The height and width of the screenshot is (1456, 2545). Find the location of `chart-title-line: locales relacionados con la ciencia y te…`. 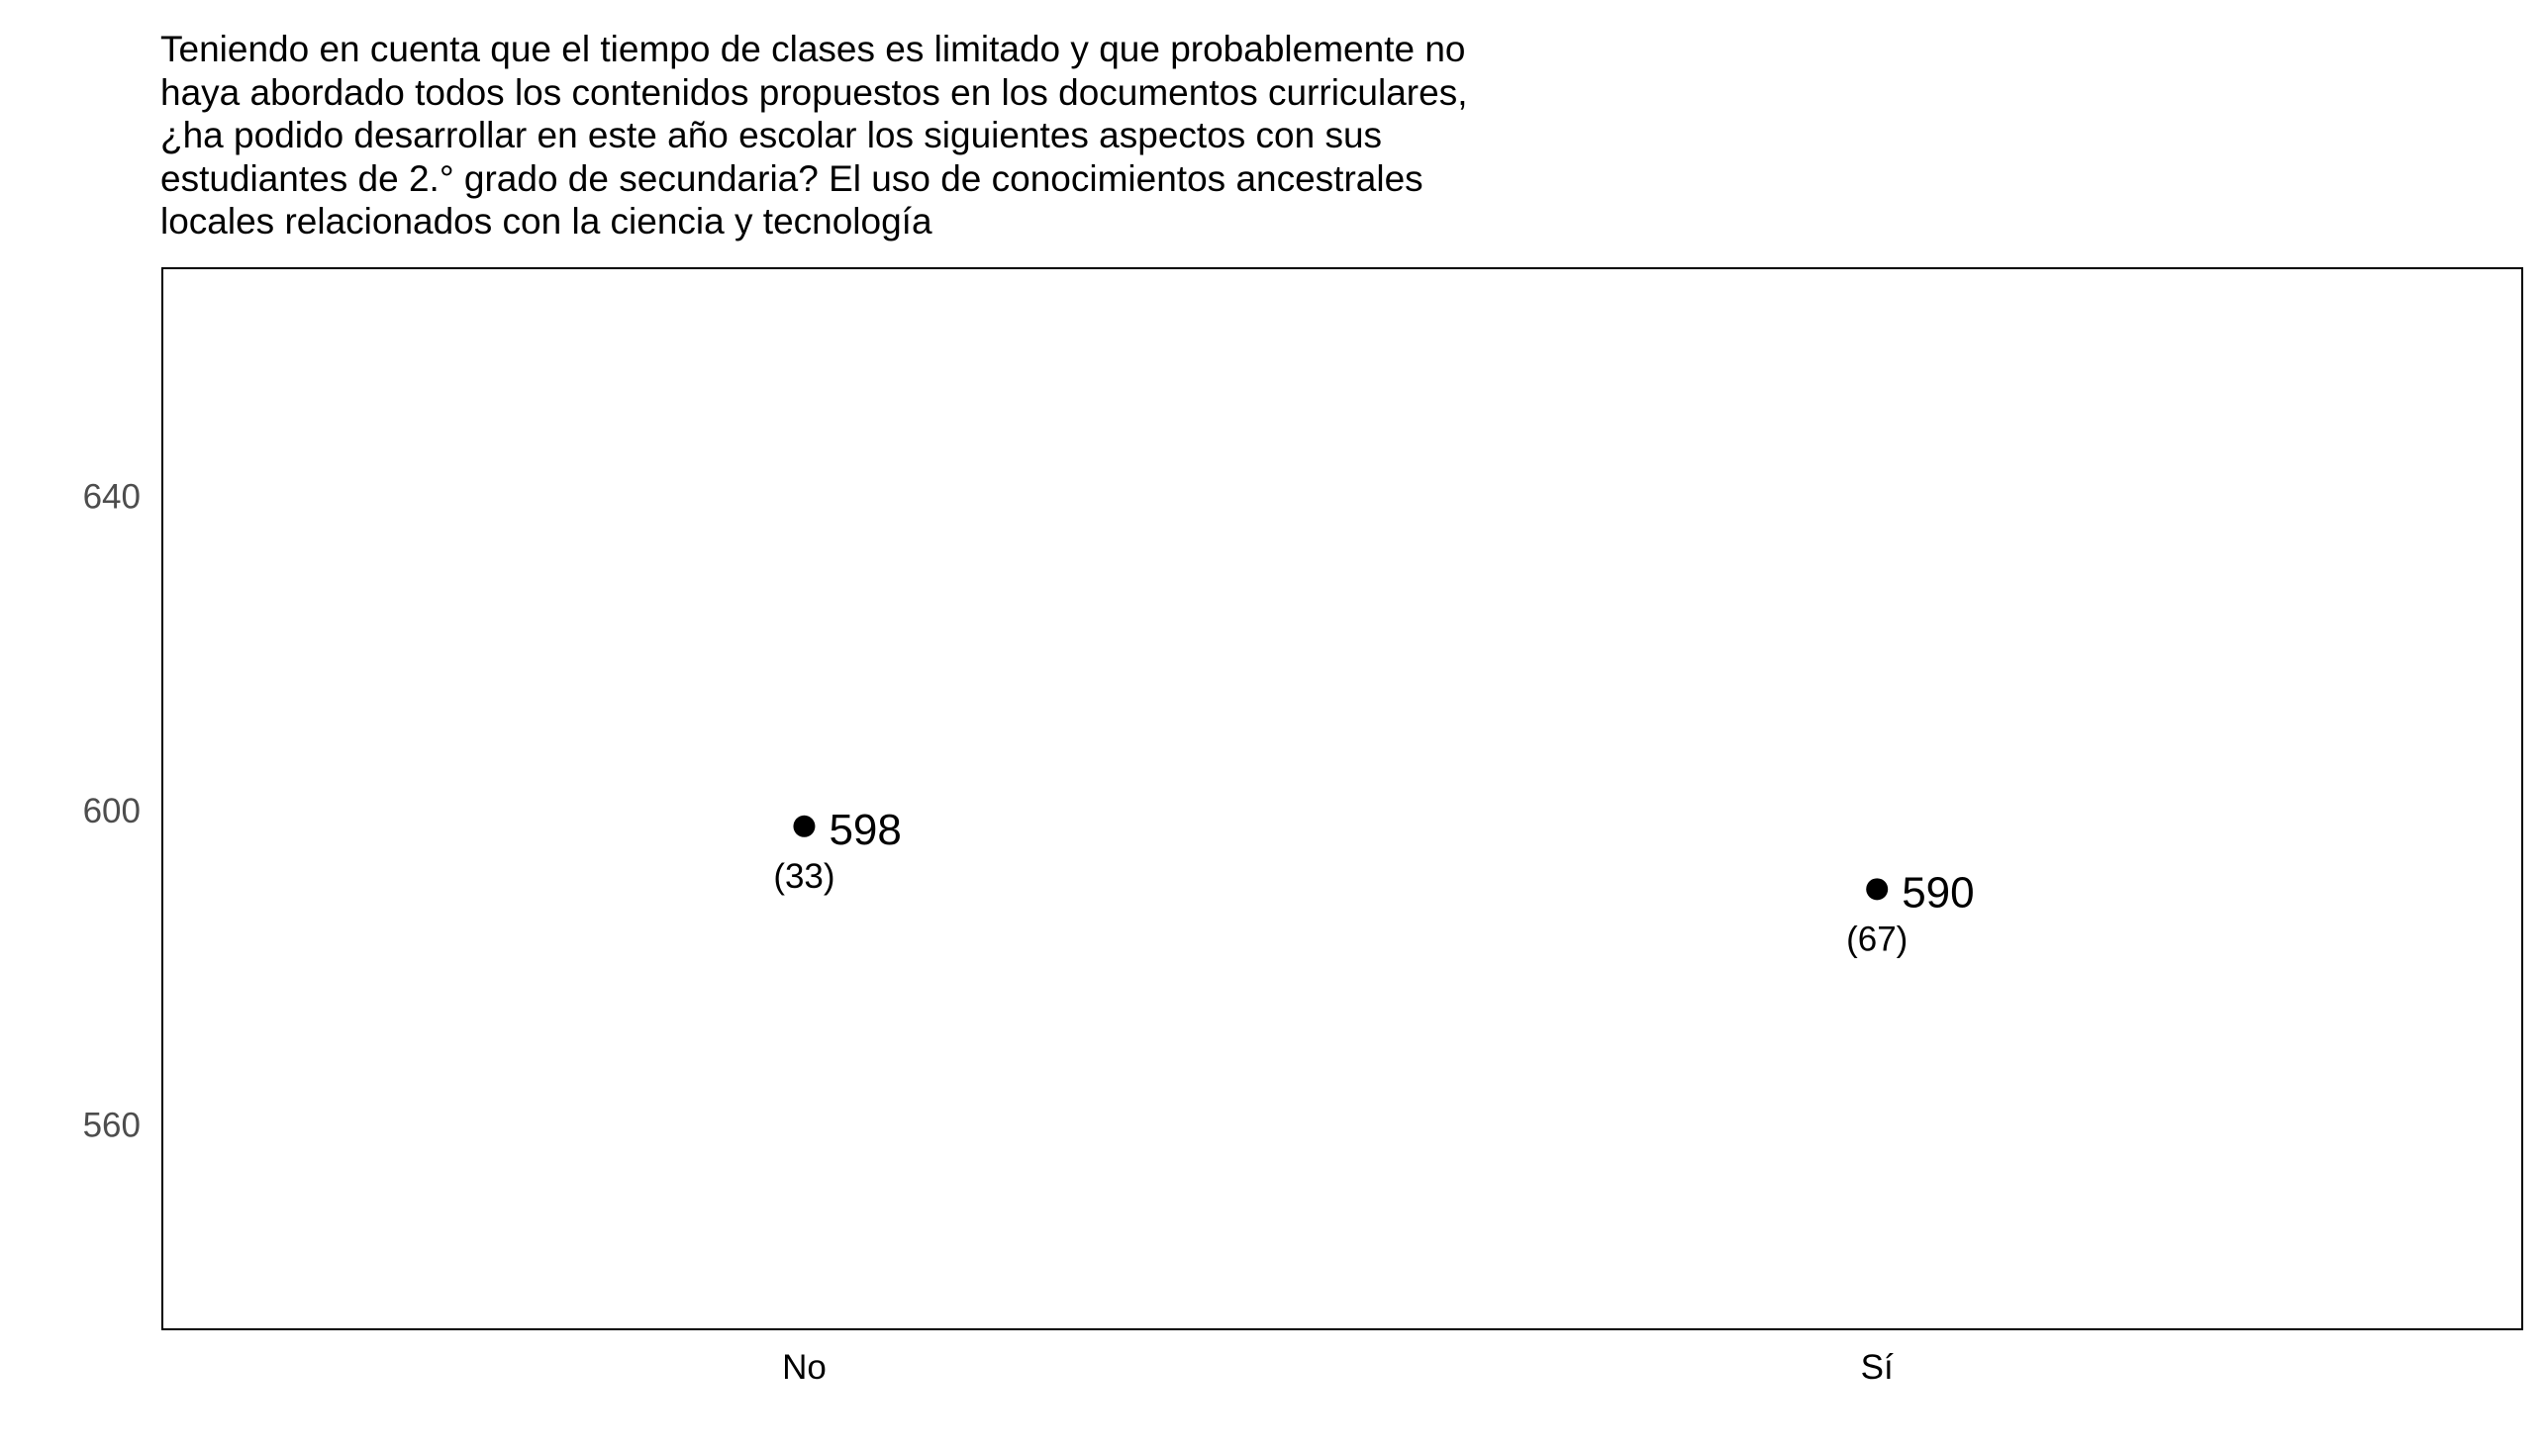

chart-title-line: locales relacionados con la ciencia y te… is located at coordinates (546, 221).